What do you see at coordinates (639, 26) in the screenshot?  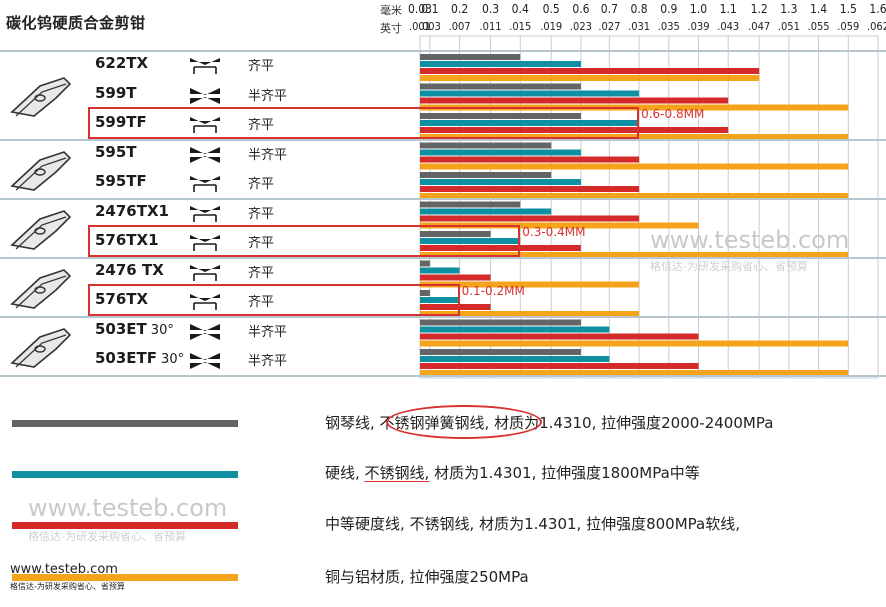 I see `x-tick-in: .031` at bounding box center [639, 26].